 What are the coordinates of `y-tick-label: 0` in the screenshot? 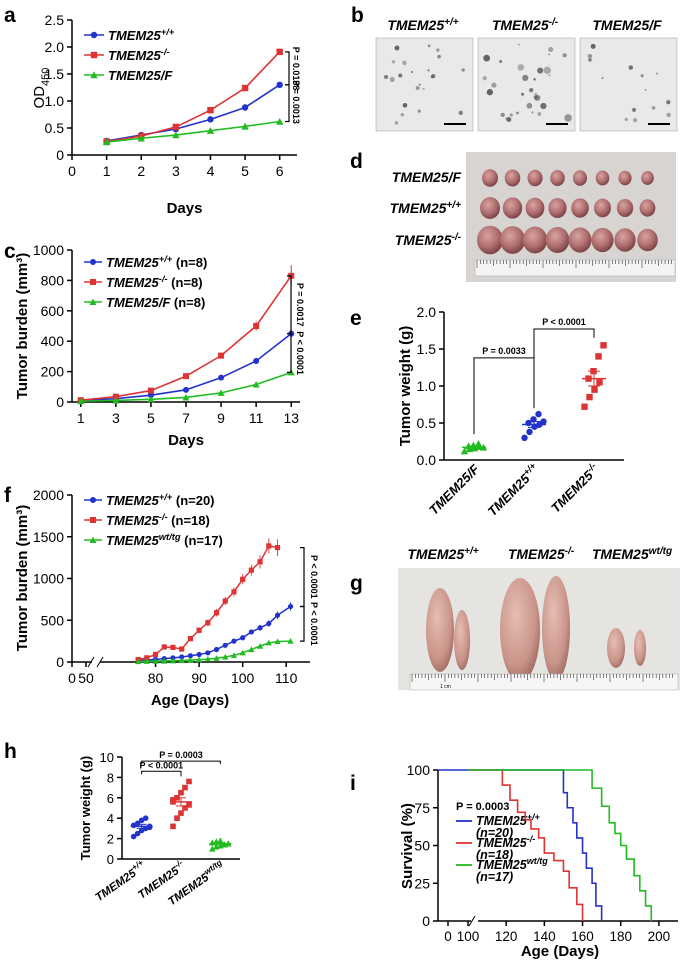 It's located at (426, 921).